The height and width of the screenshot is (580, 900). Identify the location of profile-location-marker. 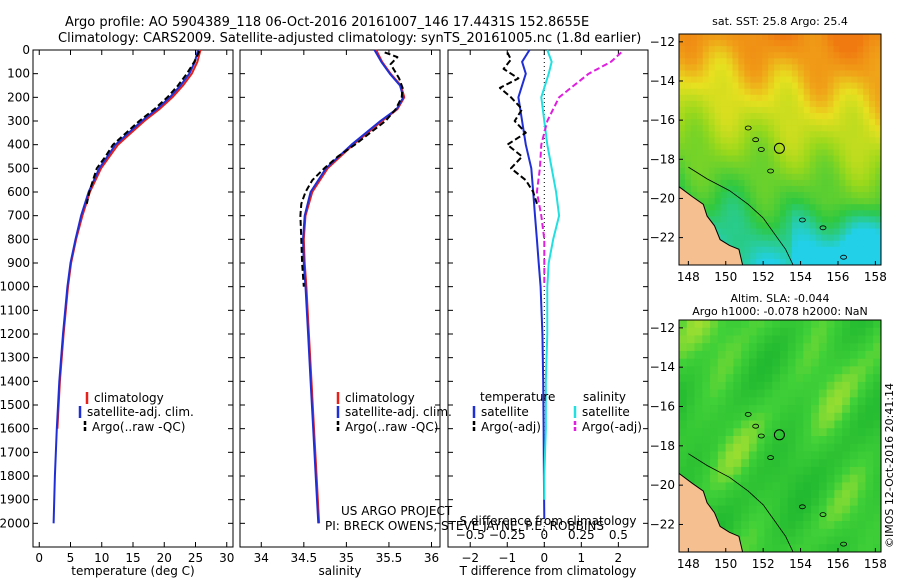
(779, 148).